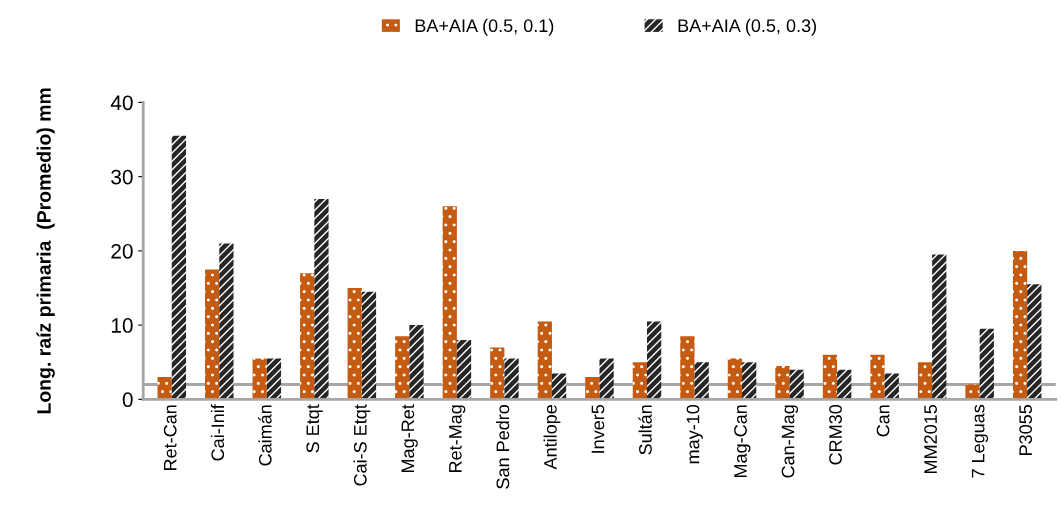 The height and width of the screenshot is (512, 1061). I want to click on y-axis-title: Long. raíz primaria (Promedio) mm, so click(45, 251).